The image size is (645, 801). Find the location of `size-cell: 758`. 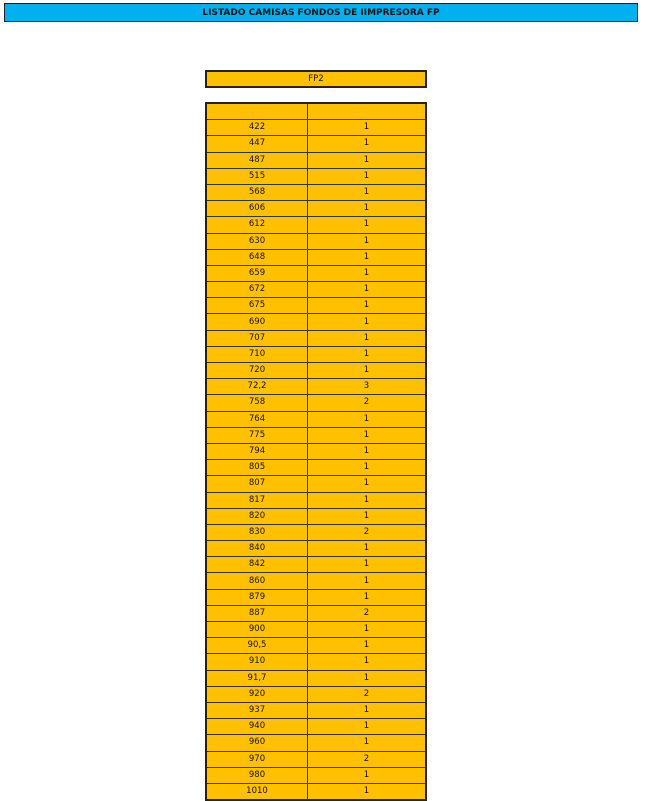

size-cell: 758 is located at coordinates (256, 403).